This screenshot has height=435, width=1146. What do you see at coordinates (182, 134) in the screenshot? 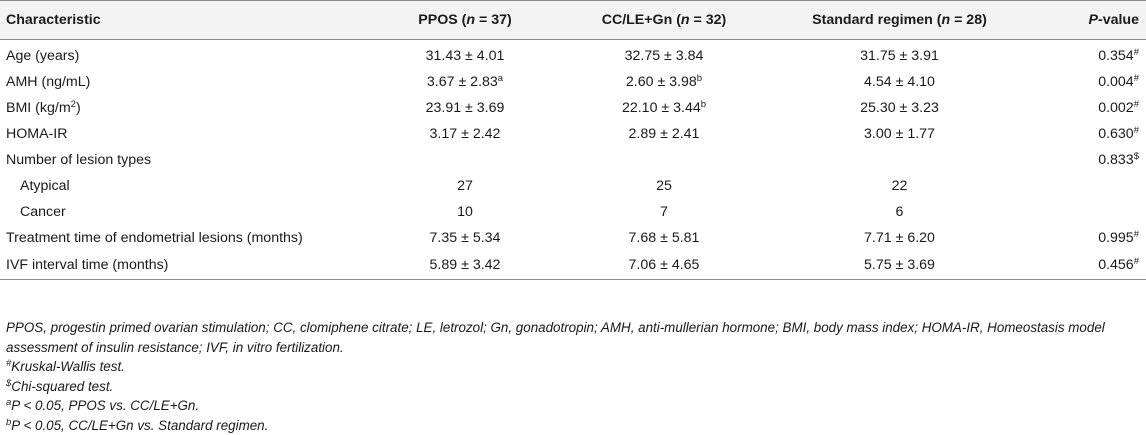
I see `row-label: HOMA-IR` at bounding box center [182, 134].